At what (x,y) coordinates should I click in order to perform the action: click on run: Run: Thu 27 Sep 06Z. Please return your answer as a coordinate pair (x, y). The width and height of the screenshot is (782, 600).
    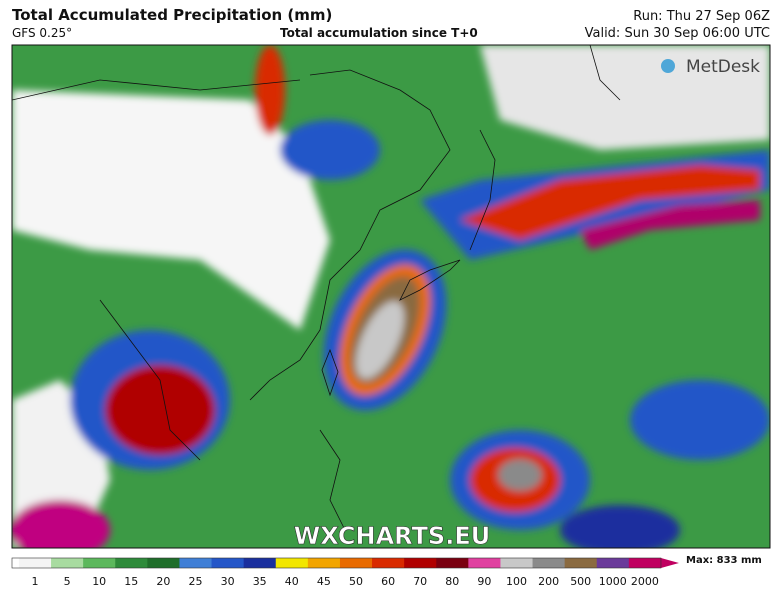
    Looking at the image, I should click on (701, 16).